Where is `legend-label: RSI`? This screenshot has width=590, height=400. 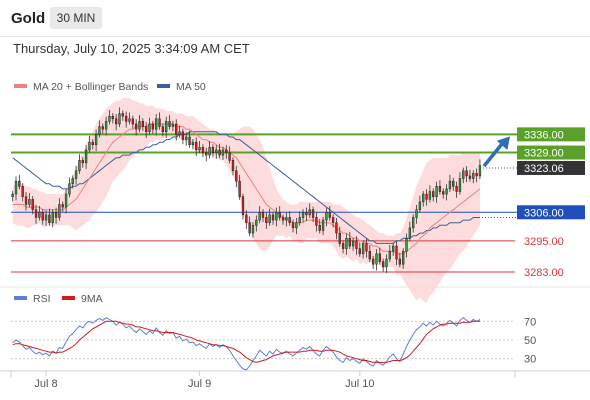 legend-label: RSI is located at coordinates (42, 299).